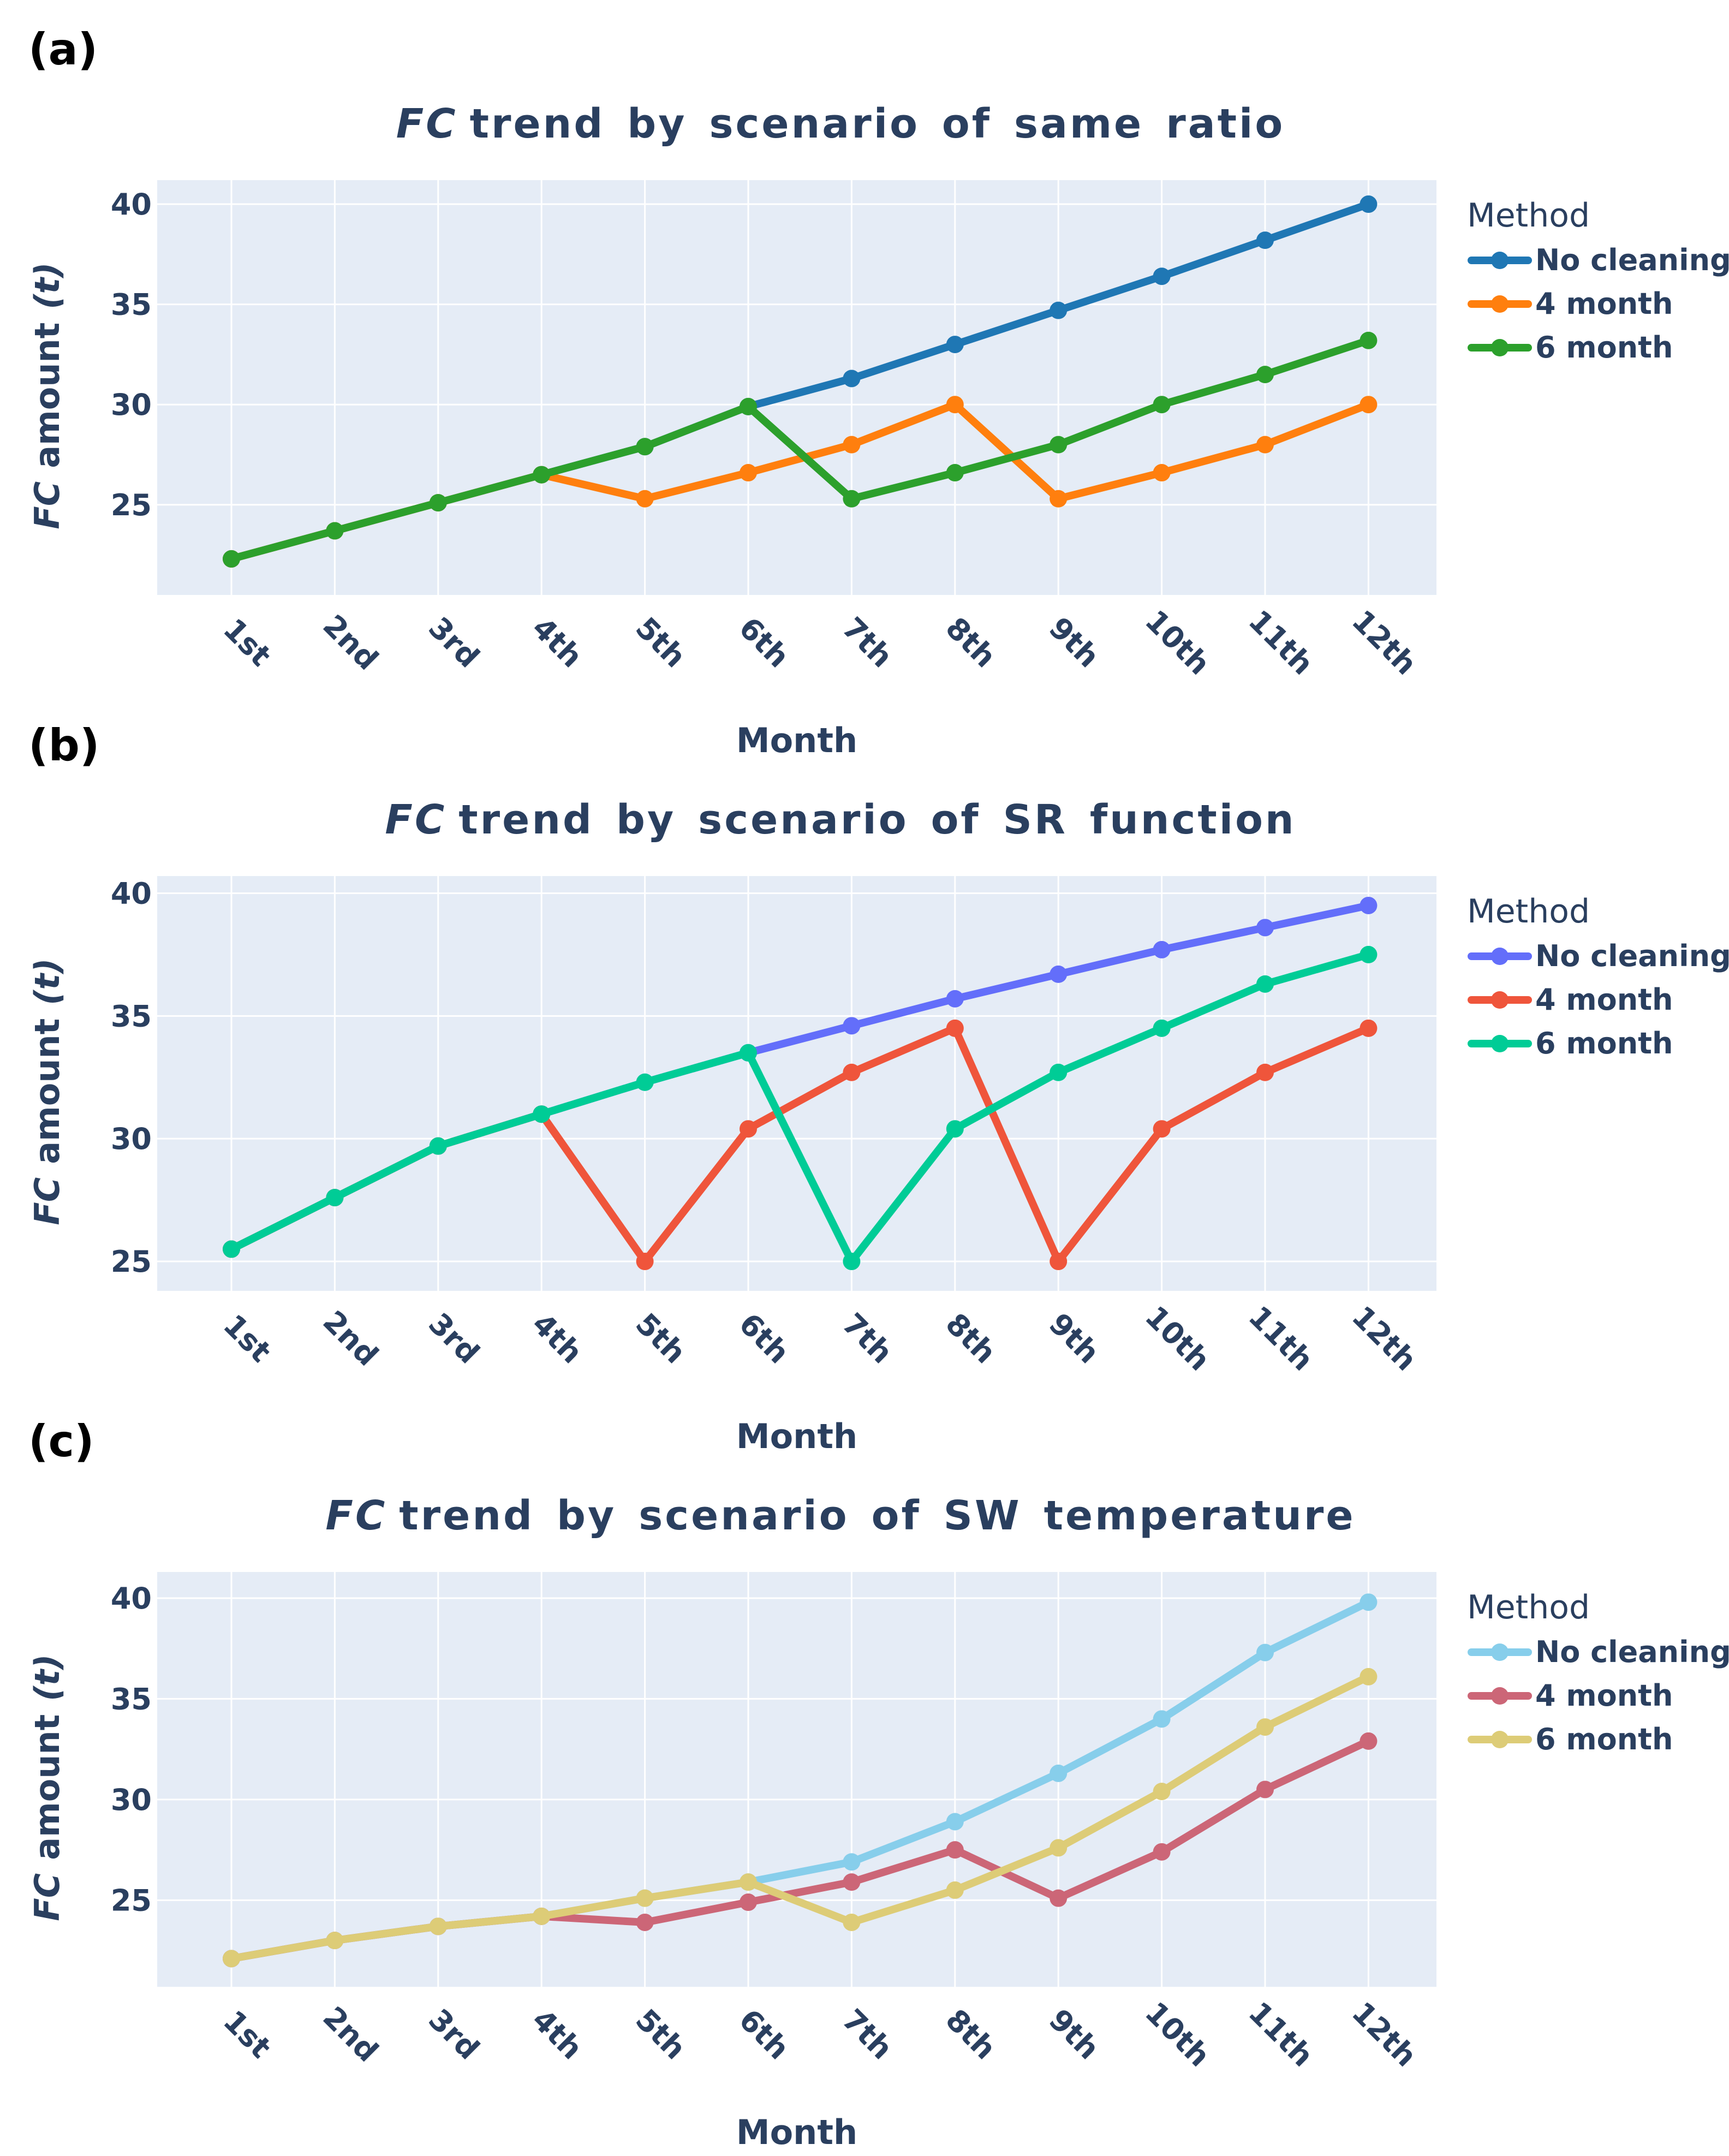  I want to click on y-tick-label: 40, so click(131, 893).